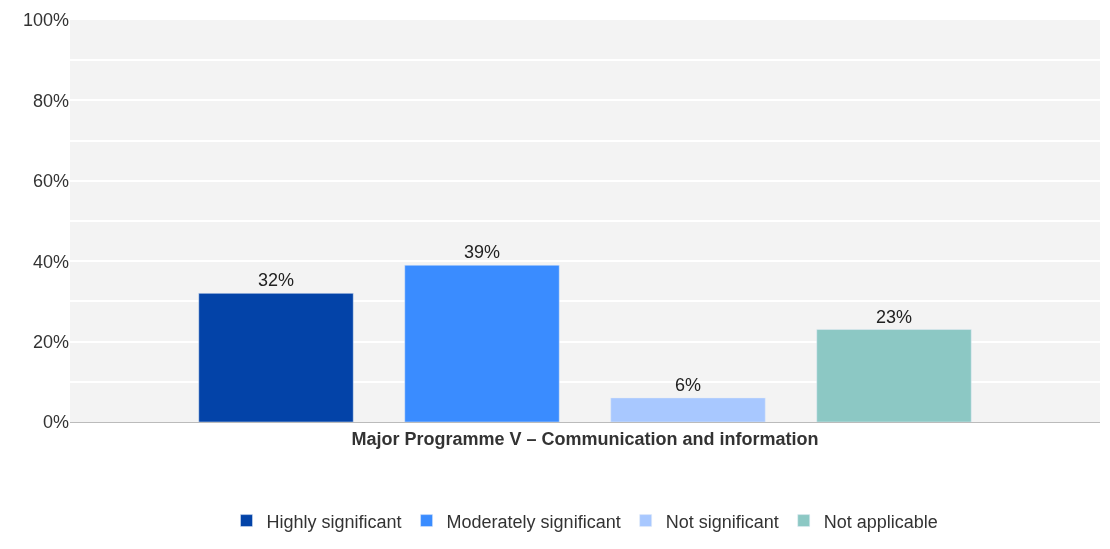  What do you see at coordinates (50, 181) in the screenshot?
I see `y-tick-label: 60%` at bounding box center [50, 181].